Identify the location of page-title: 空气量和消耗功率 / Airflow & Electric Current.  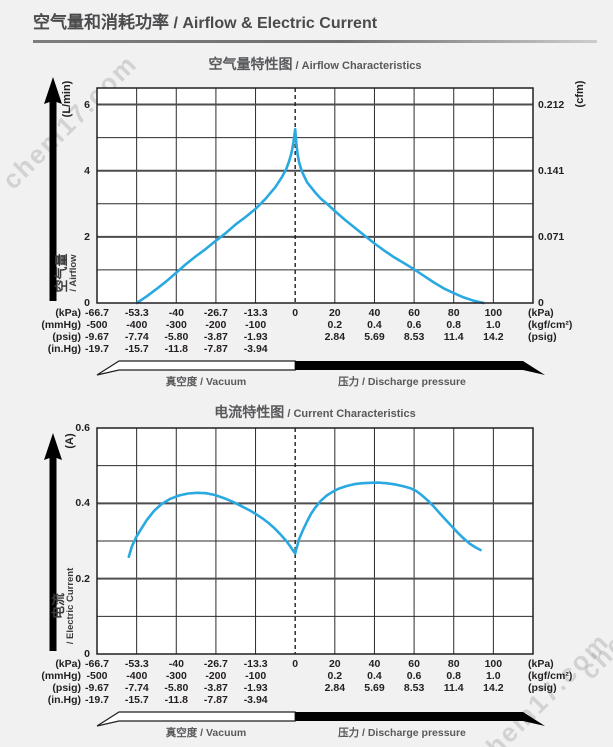
(315, 20).